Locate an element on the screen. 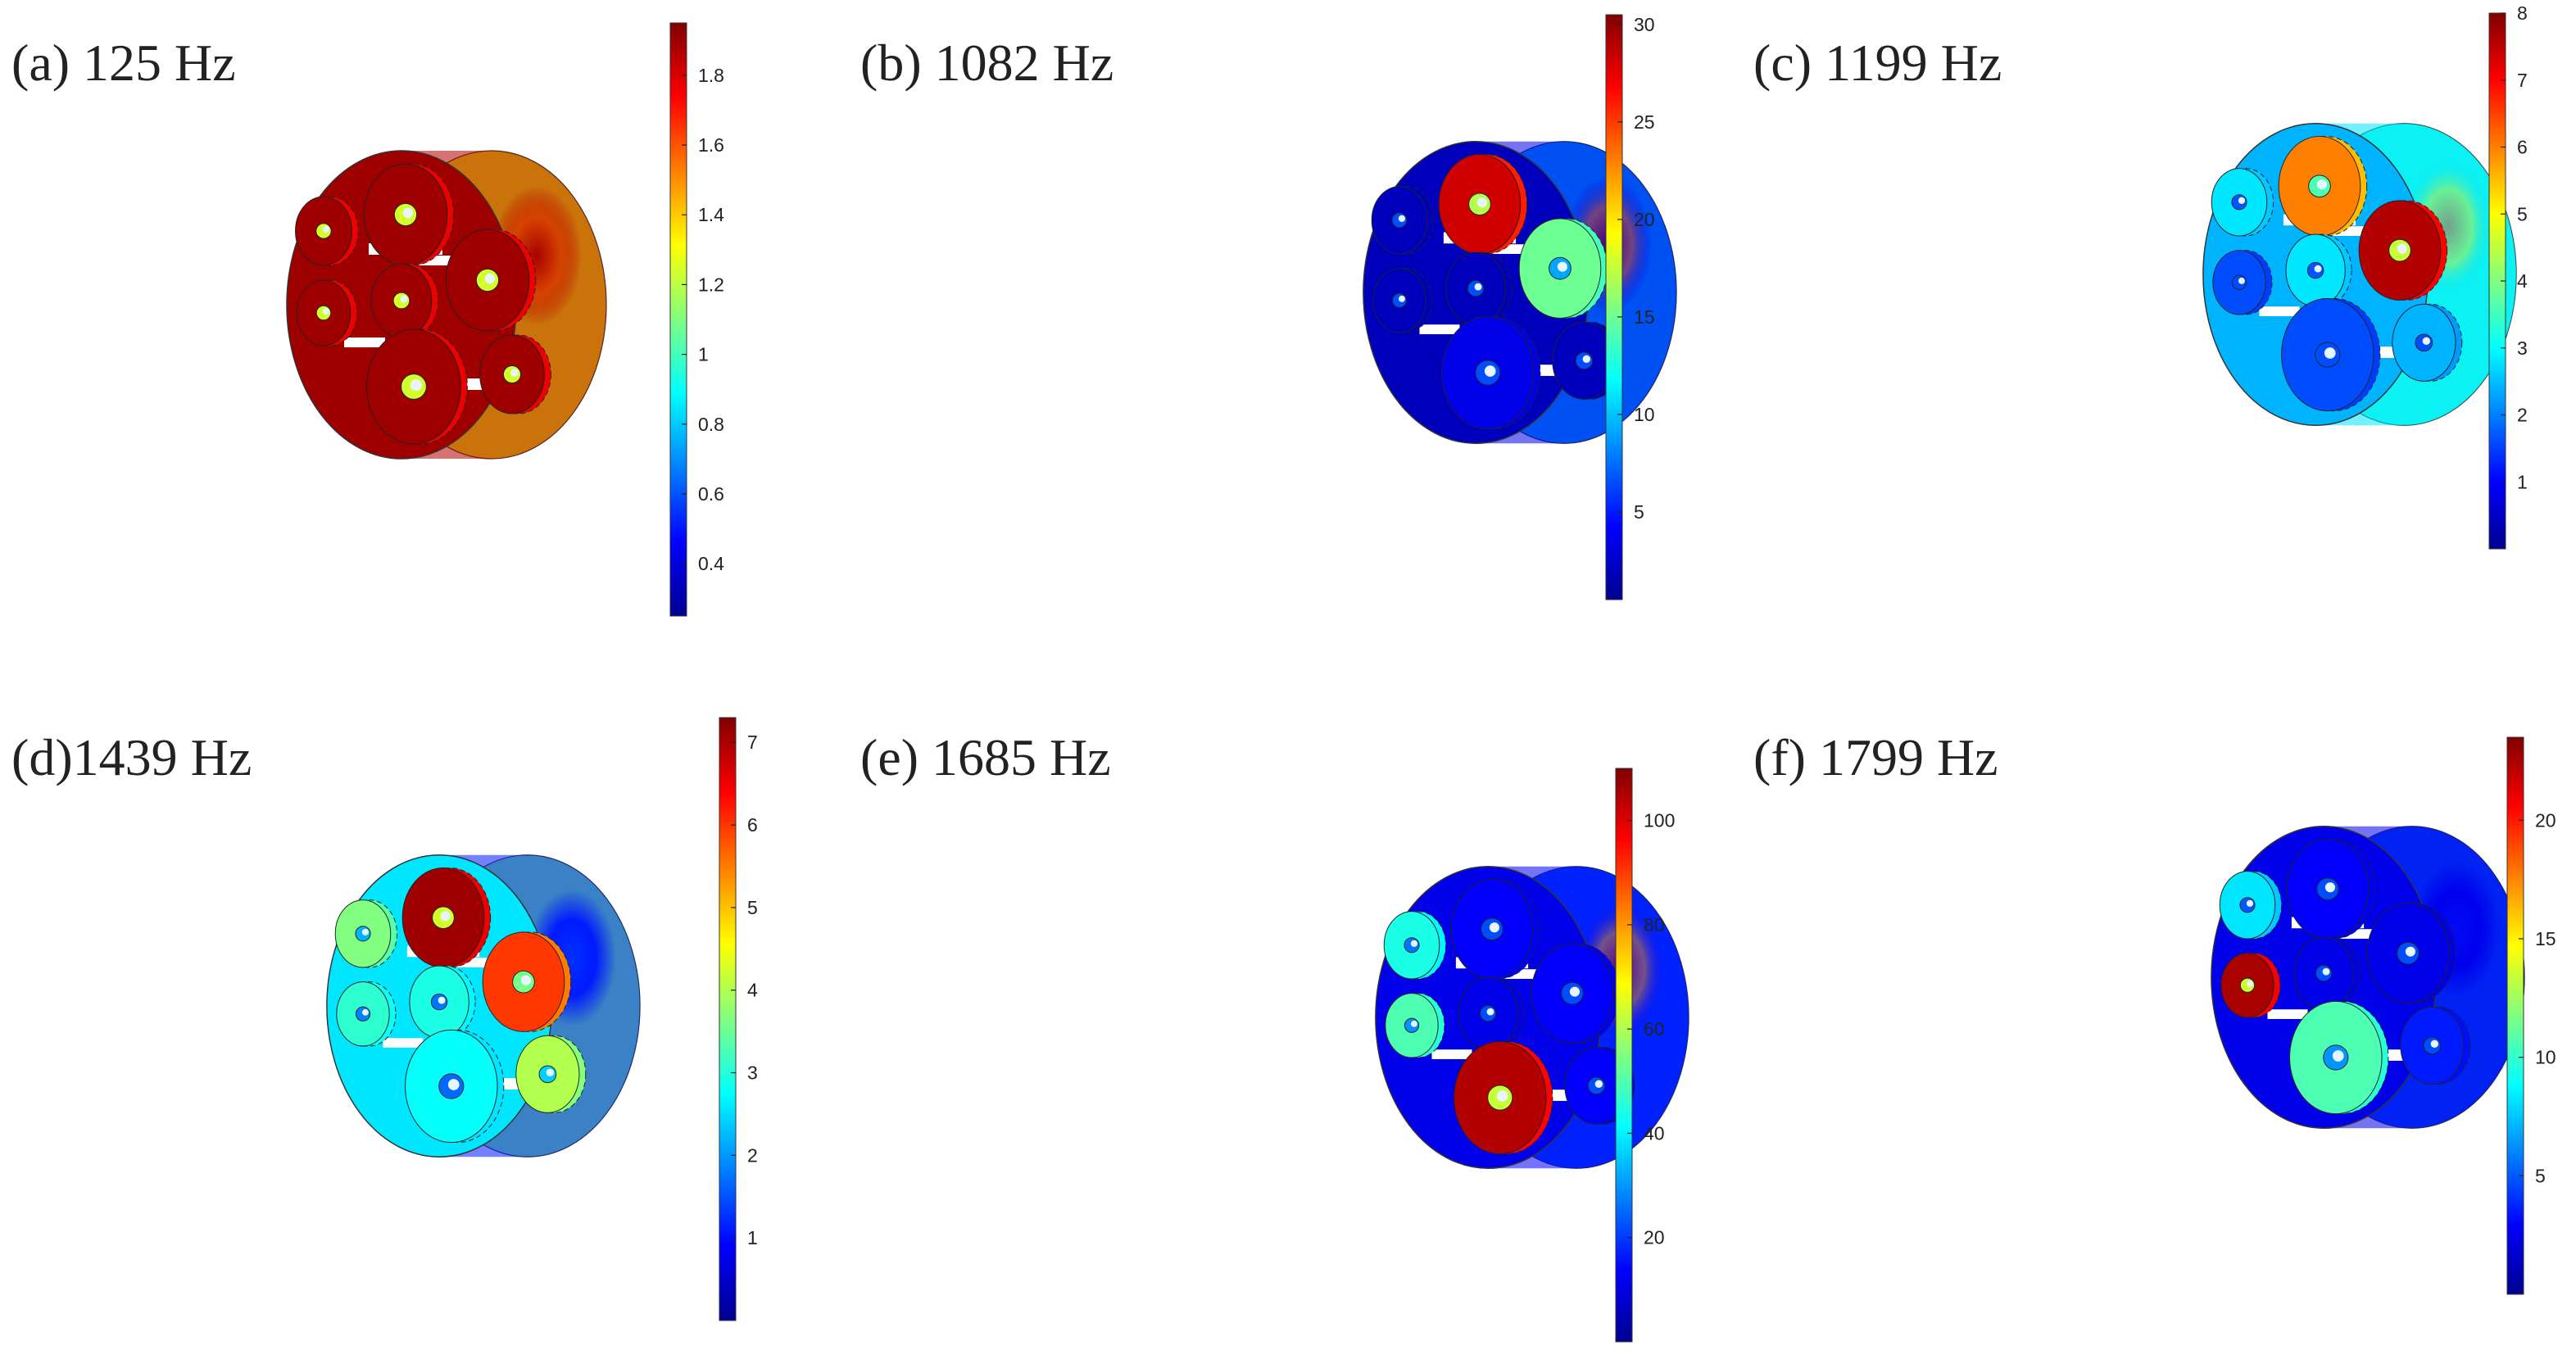 This screenshot has width=2576, height=1359. colorbar: 1 2 3 4 5 6 7 8 is located at coordinates (2508, 276).